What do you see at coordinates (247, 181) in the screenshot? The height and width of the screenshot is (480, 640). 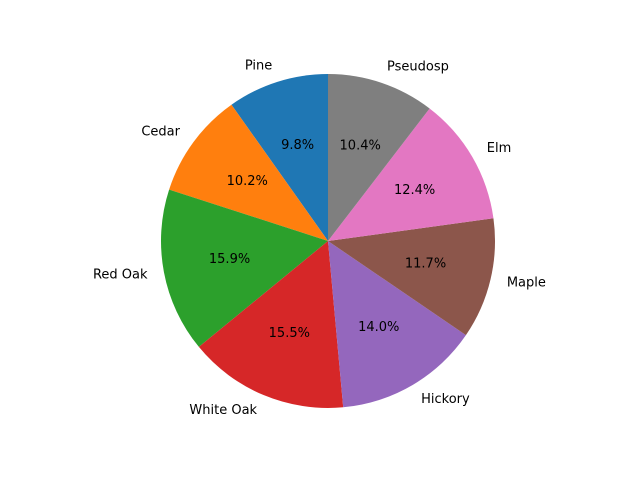 I see `pie-pct-label-cedar: 10.2%` at bounding box center [247, 181].